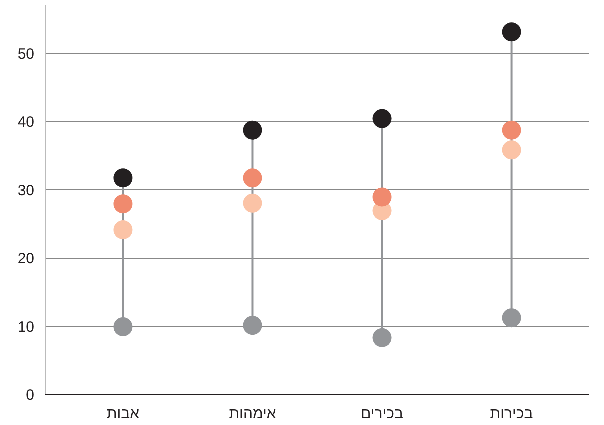 The width and height of the screenshot is (604, 425). What do you see at coordinates (26, 191) in the screenshot?
I see `y-tick-label: 30` at bounding box center [26, 191].